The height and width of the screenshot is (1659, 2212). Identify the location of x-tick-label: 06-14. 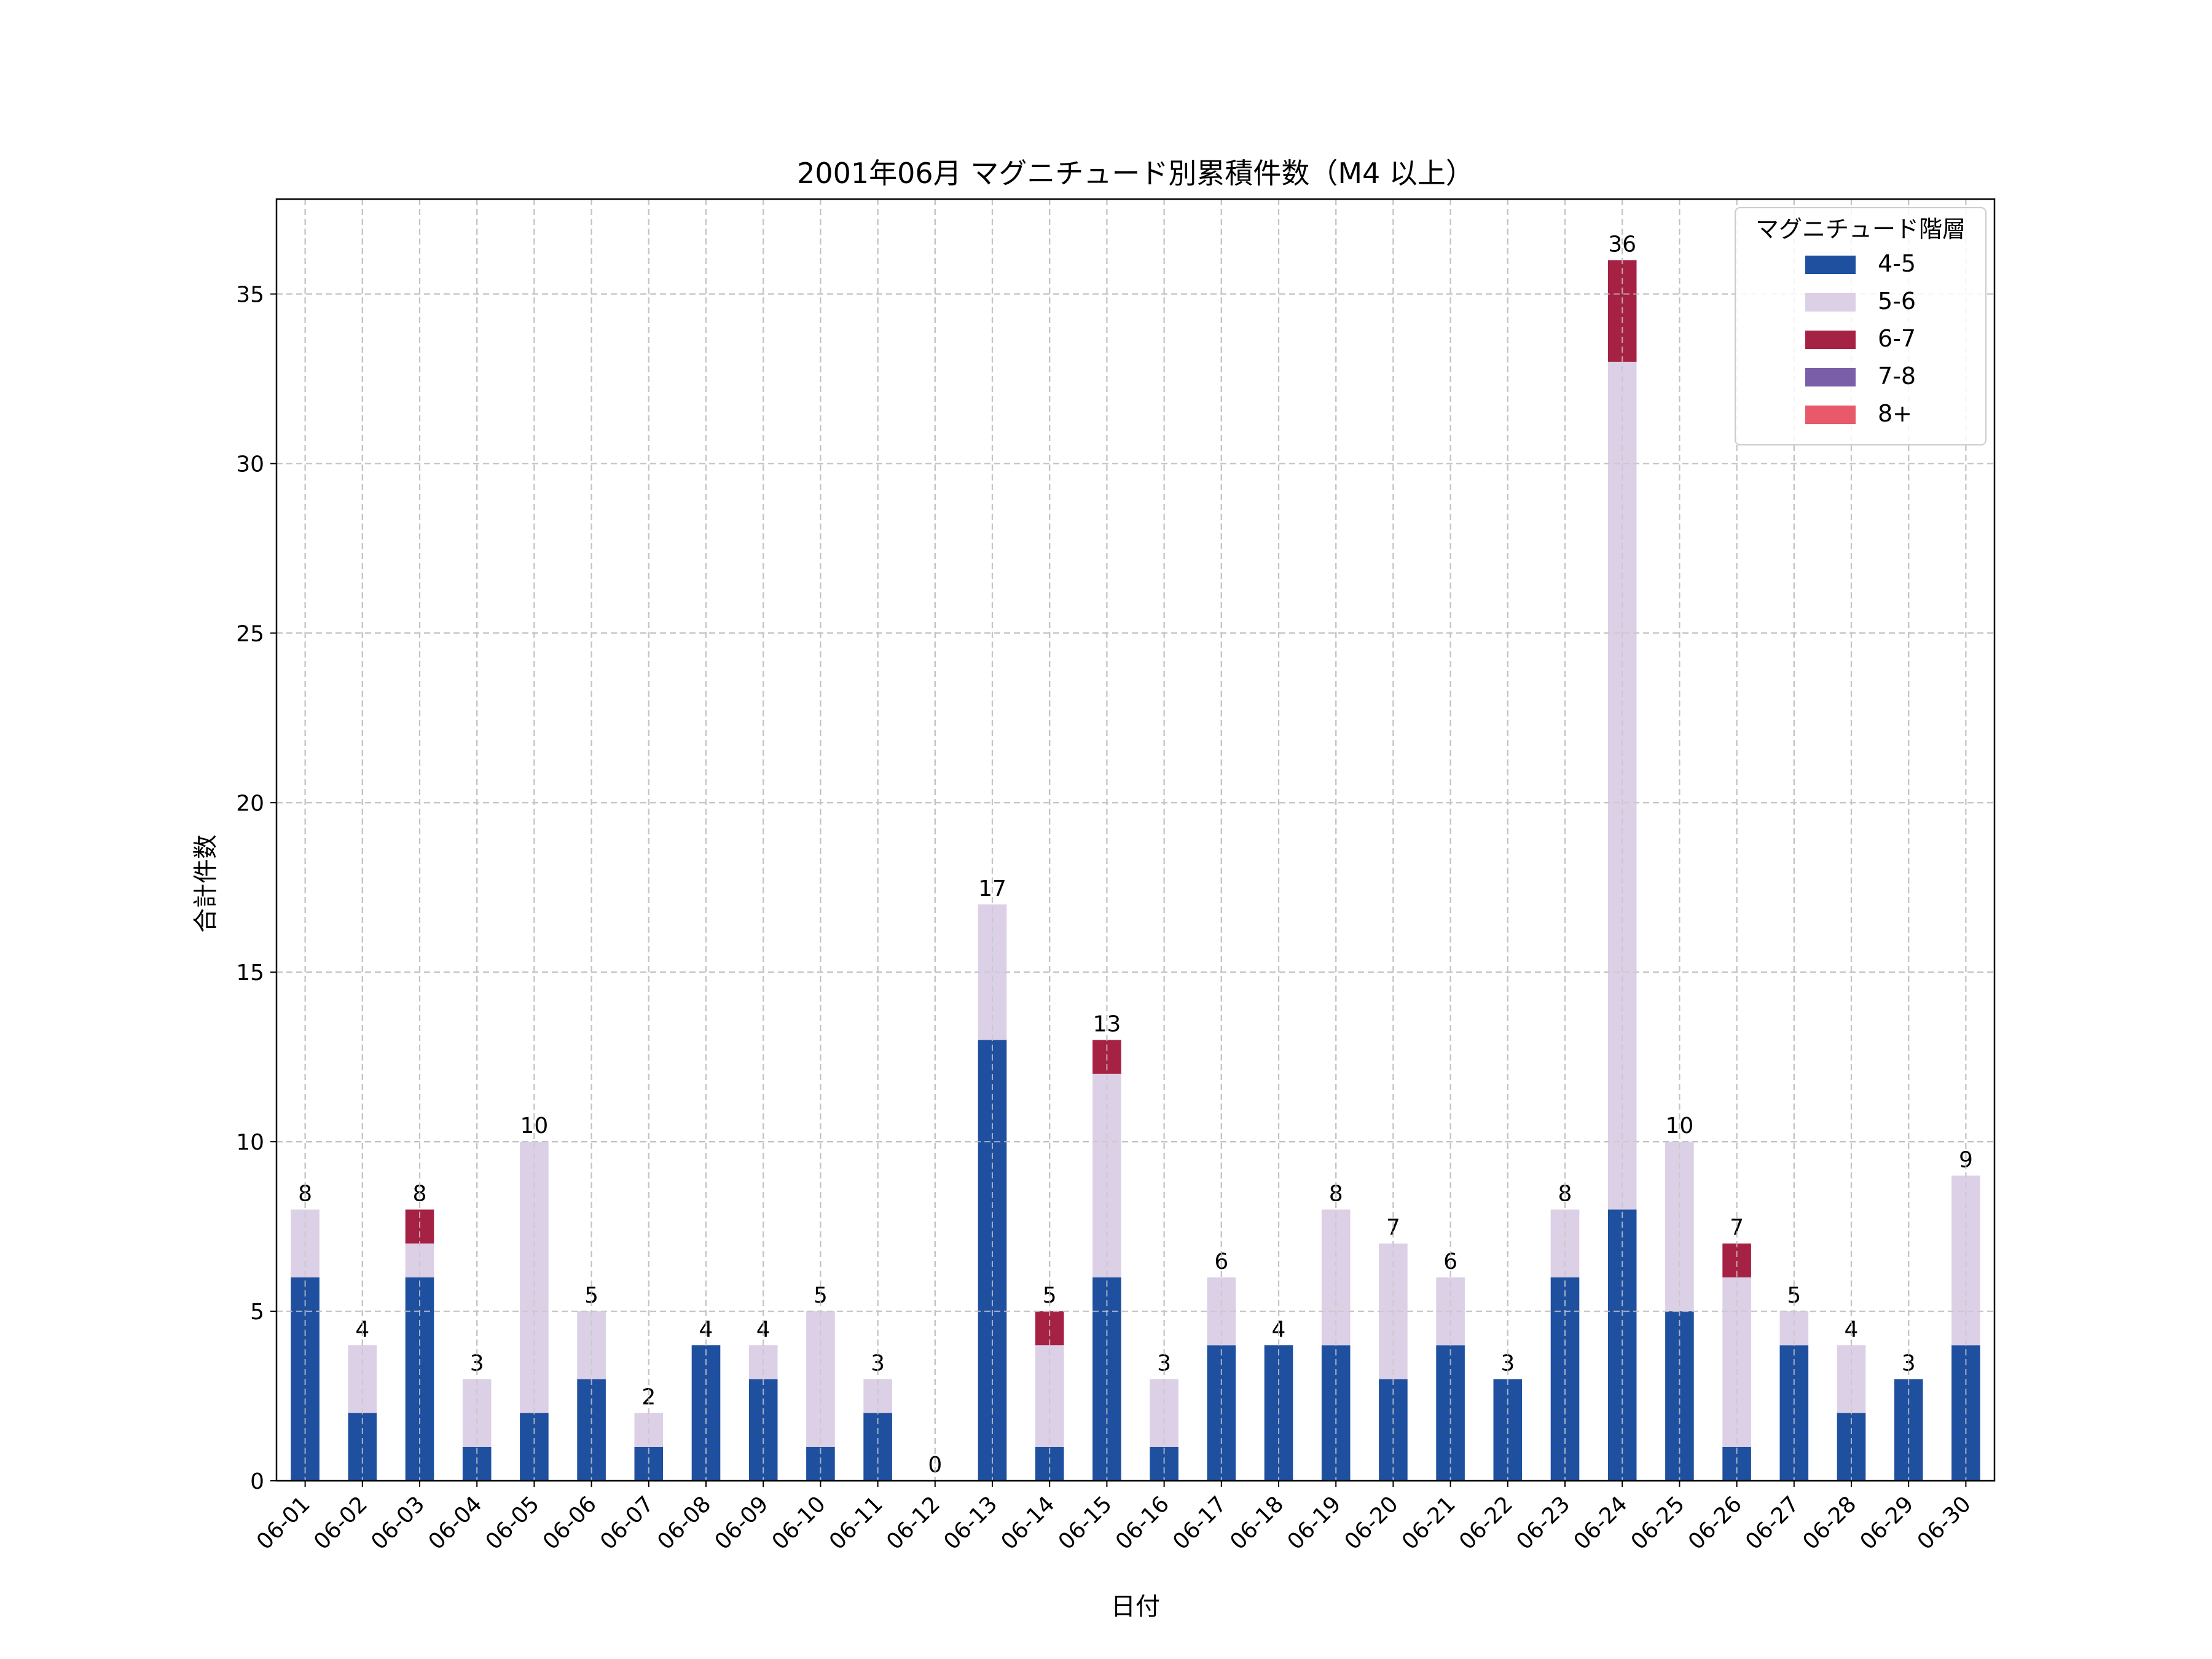
(1028, 1523).